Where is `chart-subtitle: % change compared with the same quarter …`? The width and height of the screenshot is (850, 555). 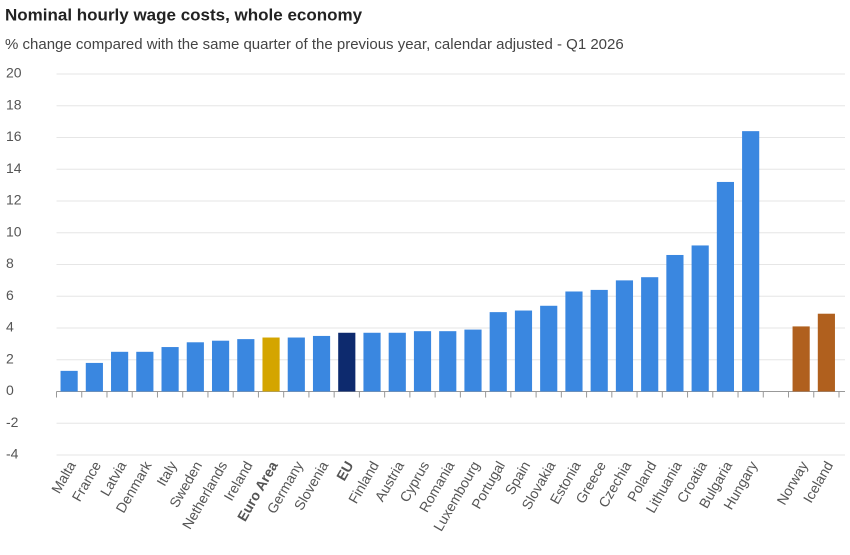
chart-subtitle: % change compared with the same quarter … is located at coordinates (314, 44).